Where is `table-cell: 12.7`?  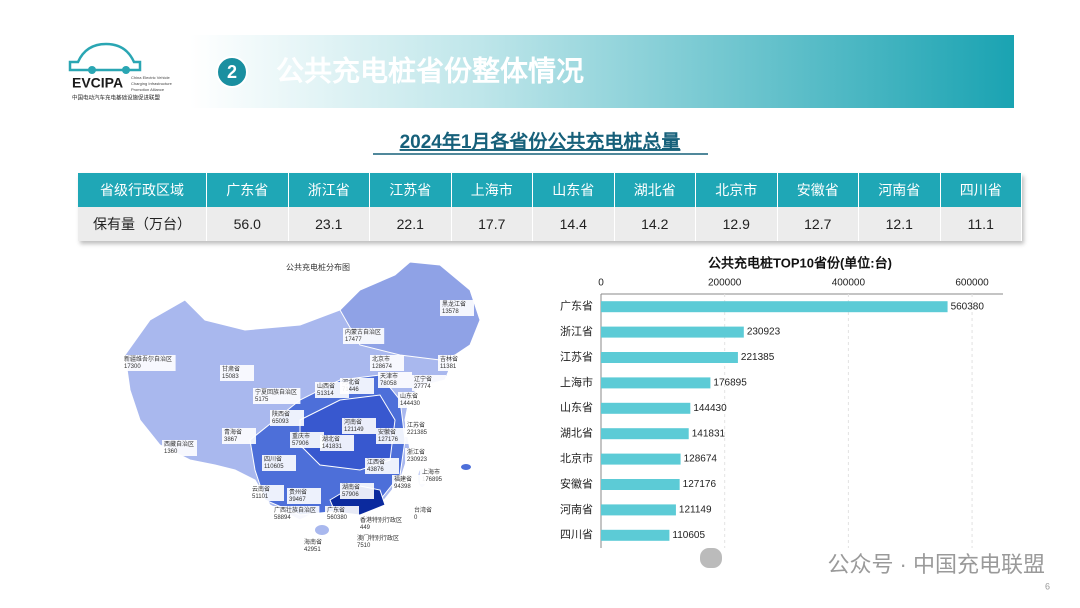
table-cell: 12.7 is located at coordinates (818, 224).